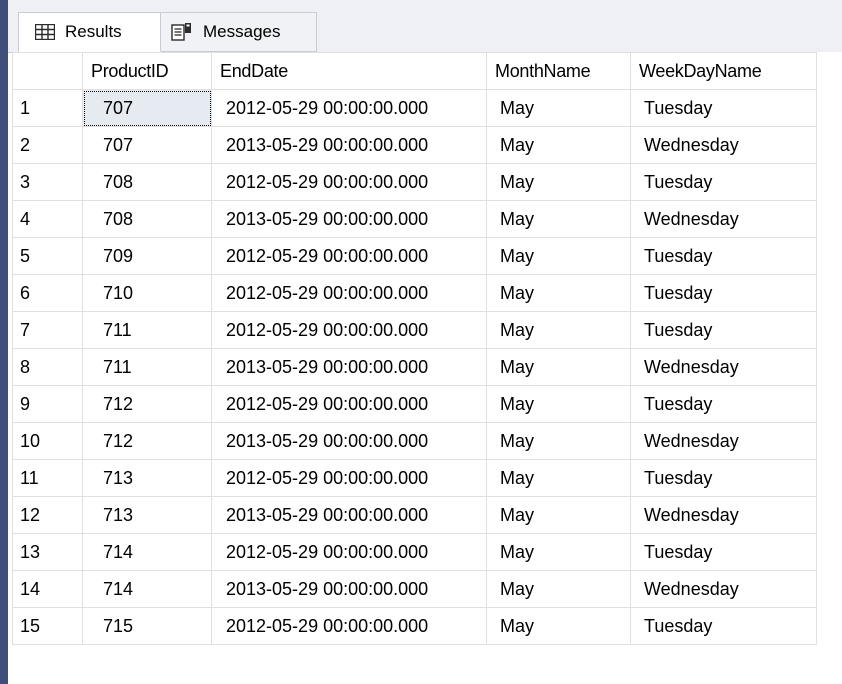  Describe the element at coordinates (47, 367) in the screenshot. I see `row-number: 8` at that location.